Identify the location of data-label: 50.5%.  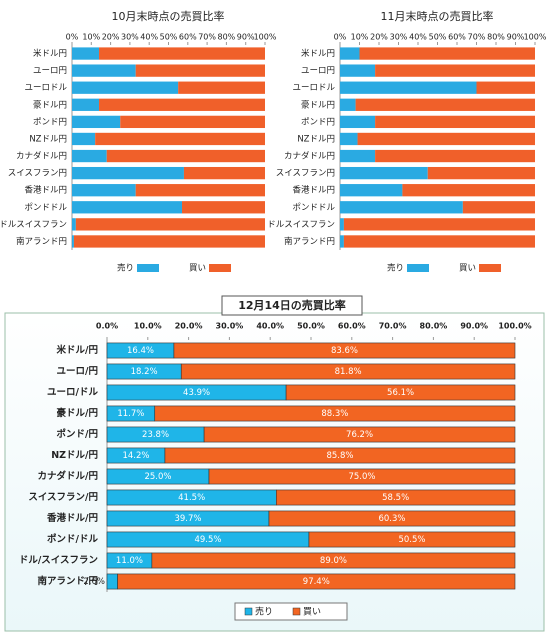
(411, 540).